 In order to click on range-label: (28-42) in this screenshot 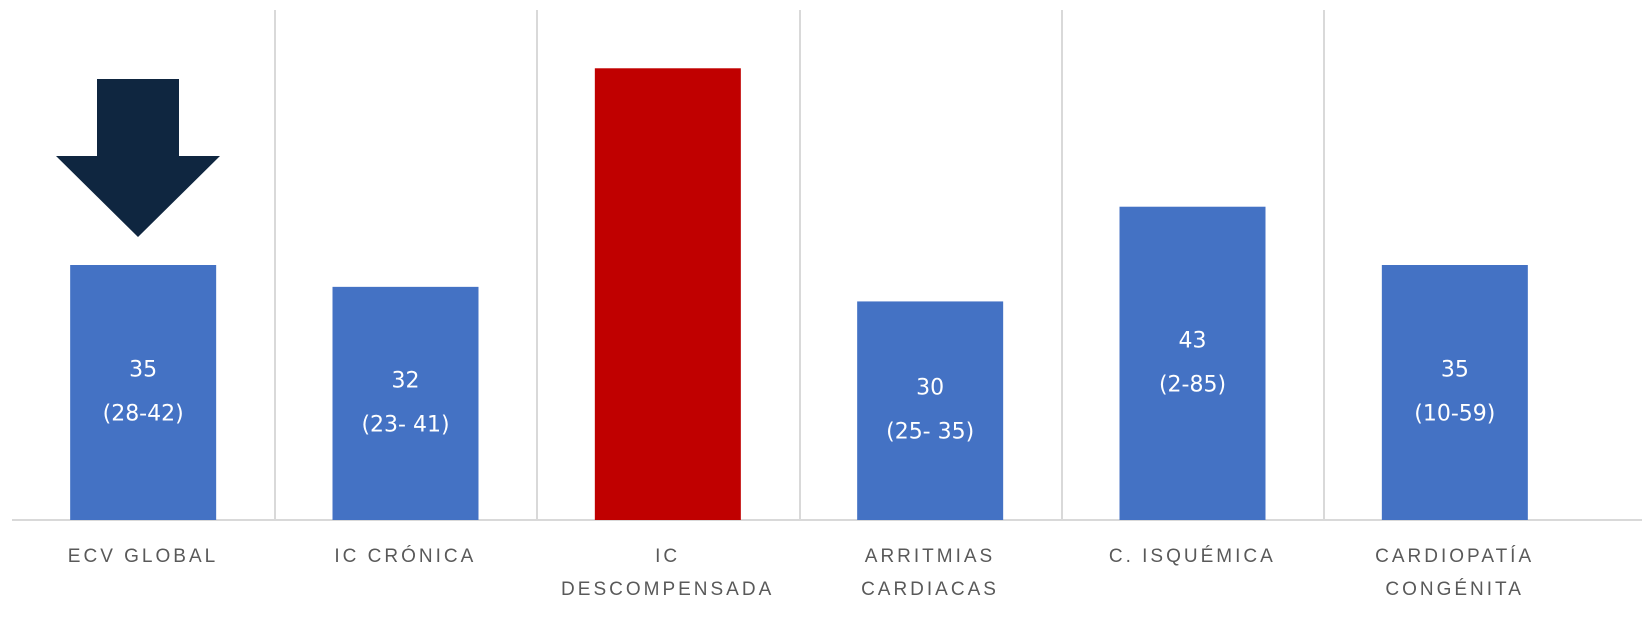, I will do `click(143, 414)`.